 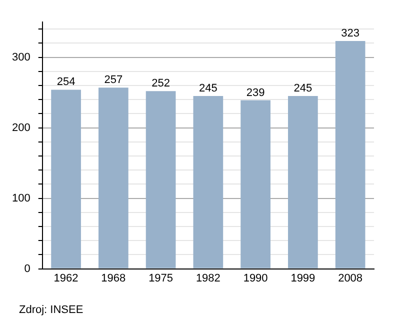 I want to click on x-tick-label: 1975, so click(x=161, y=278).